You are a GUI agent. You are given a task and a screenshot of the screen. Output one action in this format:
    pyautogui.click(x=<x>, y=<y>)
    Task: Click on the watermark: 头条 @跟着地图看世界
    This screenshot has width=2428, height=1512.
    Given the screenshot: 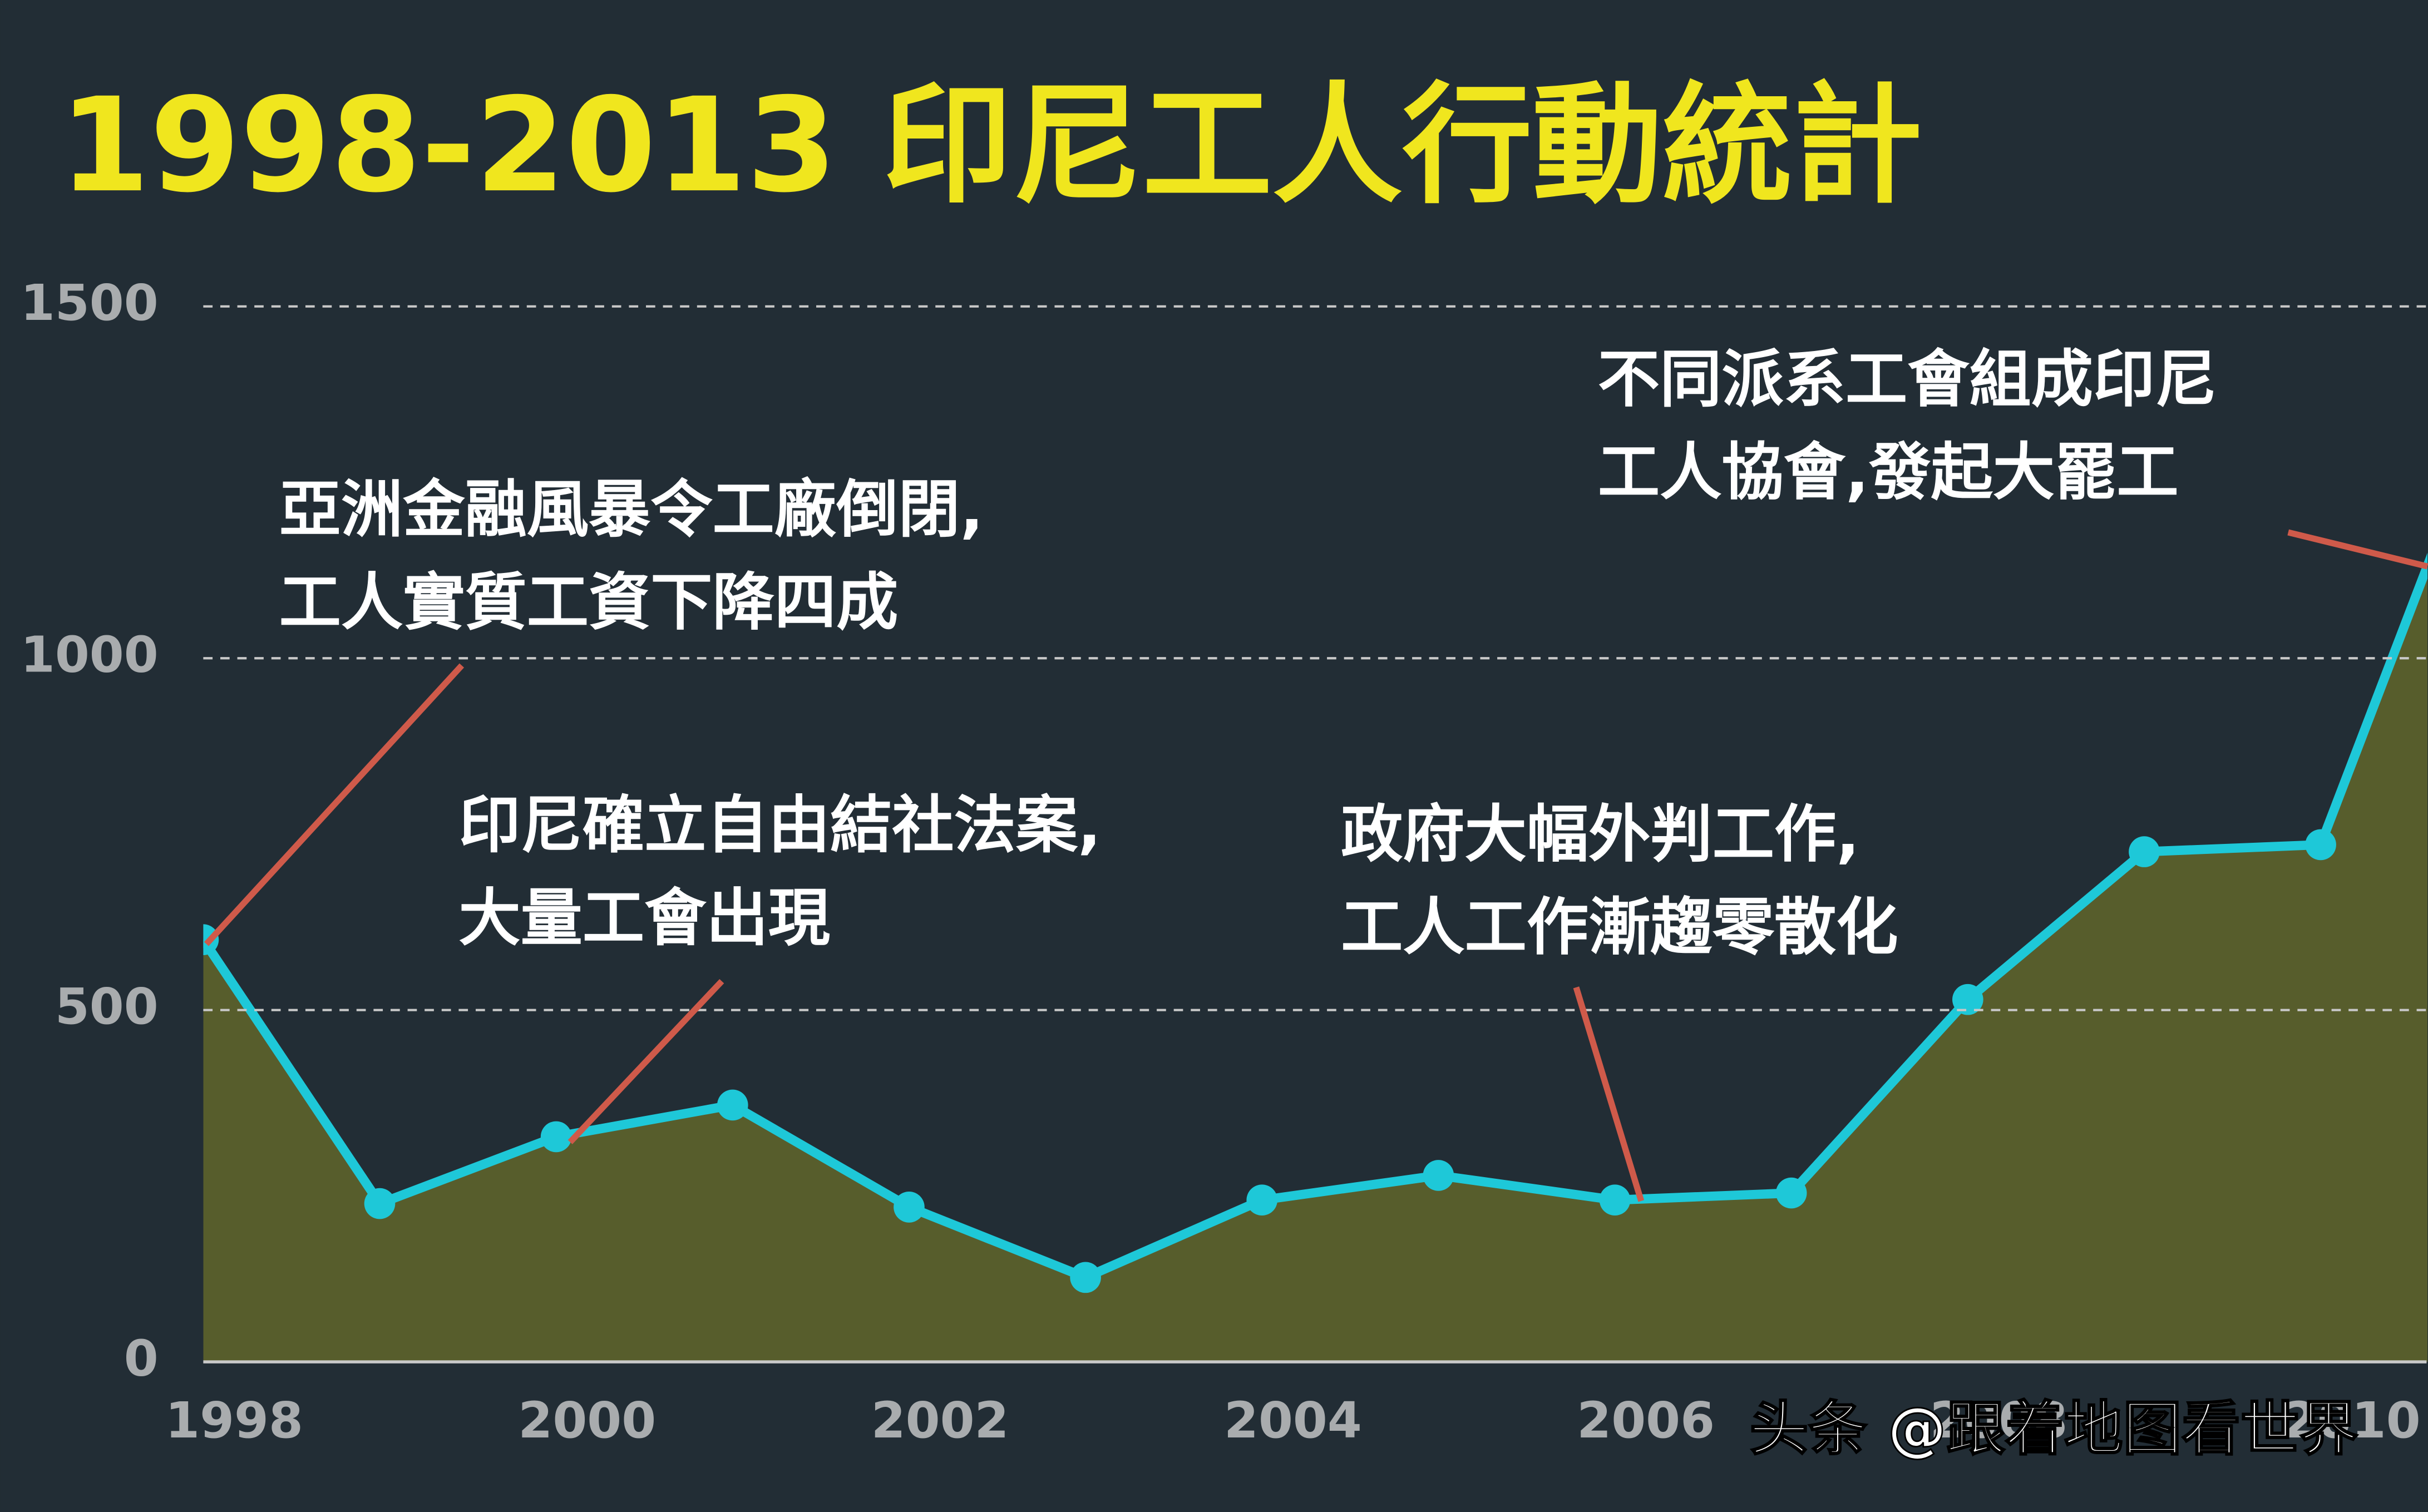 What is the action you would take?
    pyautogui.click(x=2054, y=1429)
    